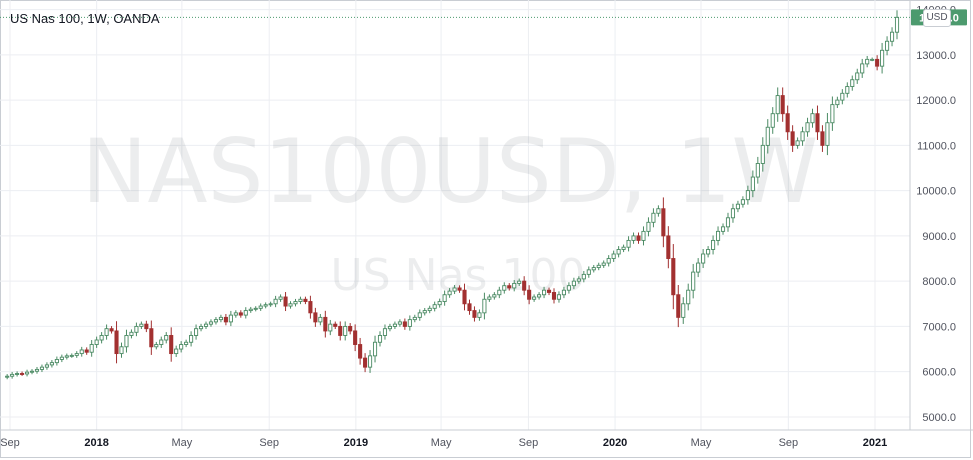 This screenshot has height=460, width=973. Describe the element at coordinates (936, 146) in the screenshot. I see `price-tick-label: 11000.0` at that location.